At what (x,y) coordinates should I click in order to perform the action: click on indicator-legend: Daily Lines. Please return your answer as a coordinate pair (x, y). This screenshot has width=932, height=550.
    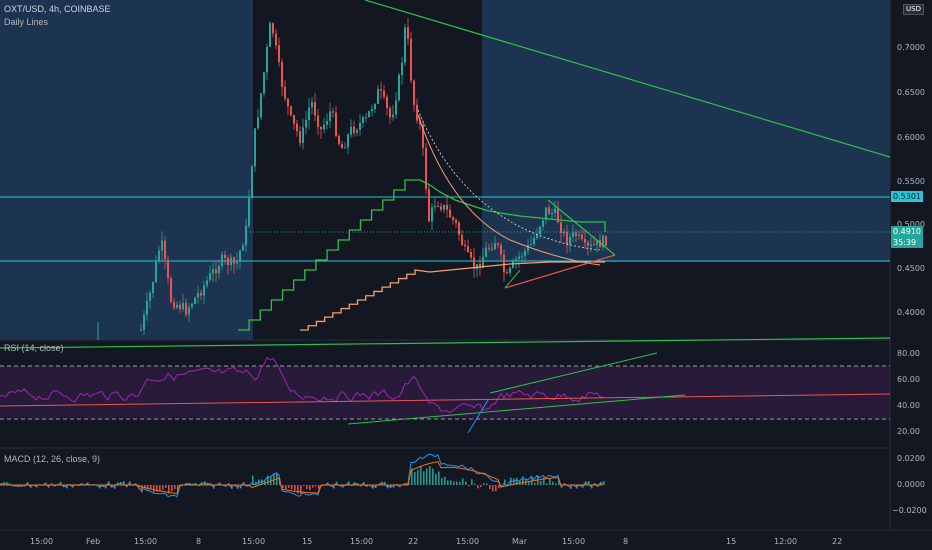
    Looking at the image, I should click on (26, 22).